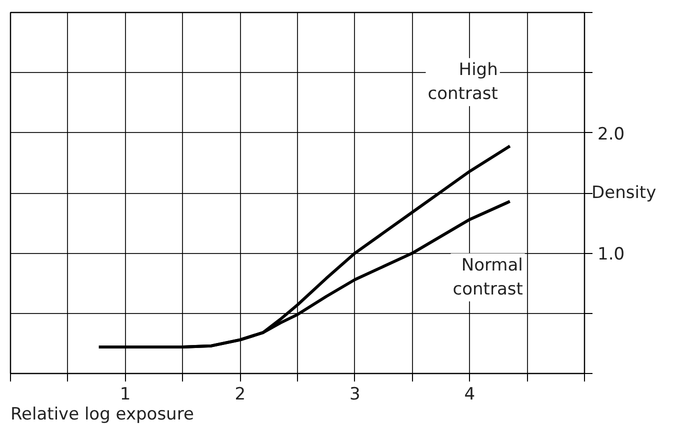  What do you see at coordinates (240, 394) in the screenshot?
I see `x-tick-label: 2` at bounding box center [240, 394].